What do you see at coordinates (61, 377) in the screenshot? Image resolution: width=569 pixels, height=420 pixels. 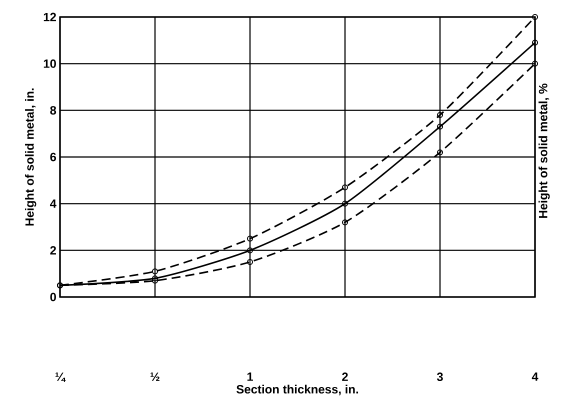 I see `x-tick-label: ¼` at bounding box center [61, 377].